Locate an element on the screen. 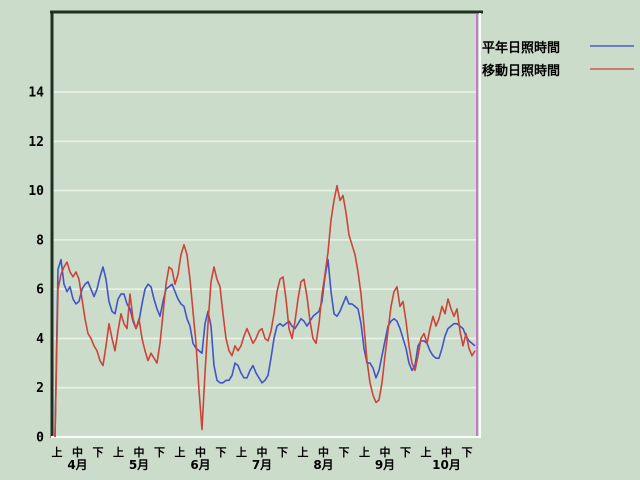  legend-item-heinen: 平年日照時間 is located at coordinates (560, 47).